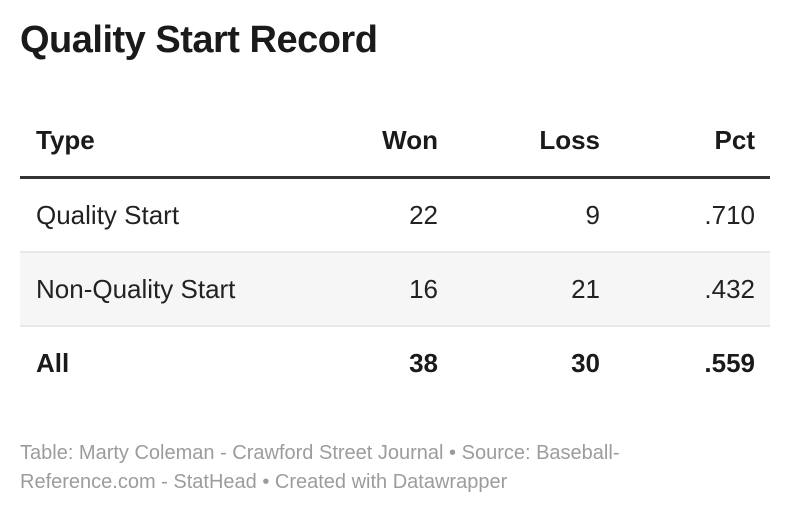 The image size is (790, 514). I want to click on cell-won: 38, so click(423, 363).